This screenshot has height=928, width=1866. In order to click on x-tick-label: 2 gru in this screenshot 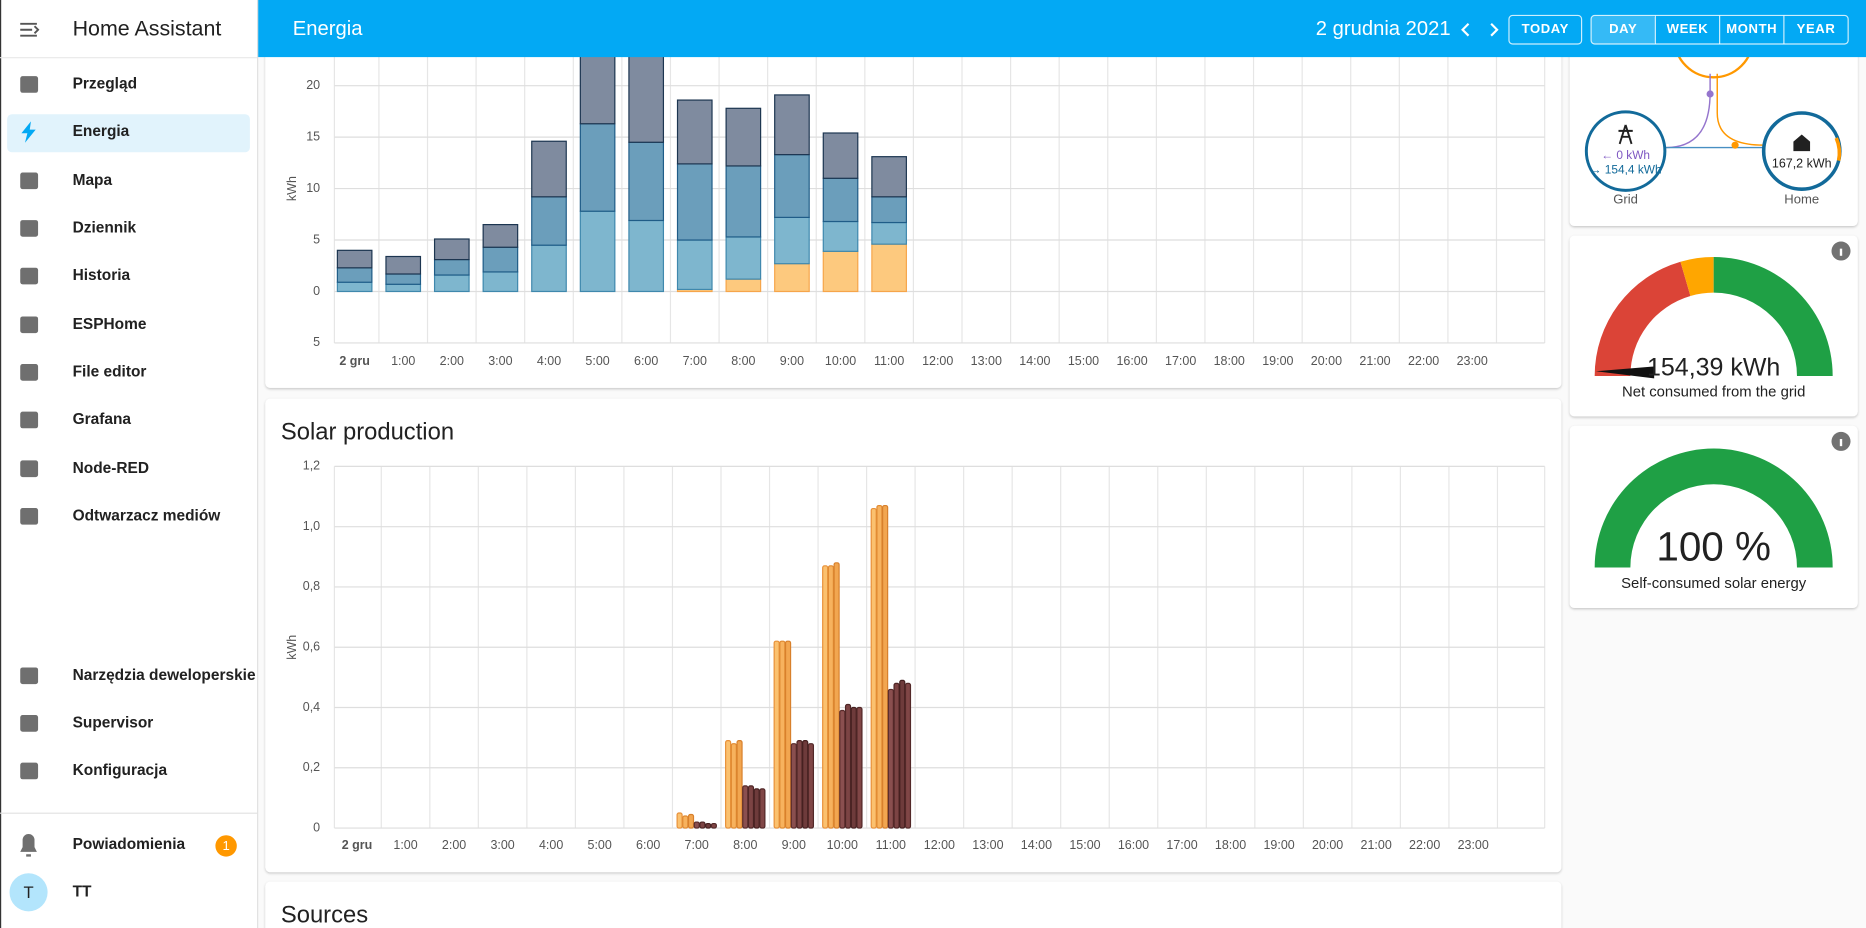, I will do `click(357, 845)`.